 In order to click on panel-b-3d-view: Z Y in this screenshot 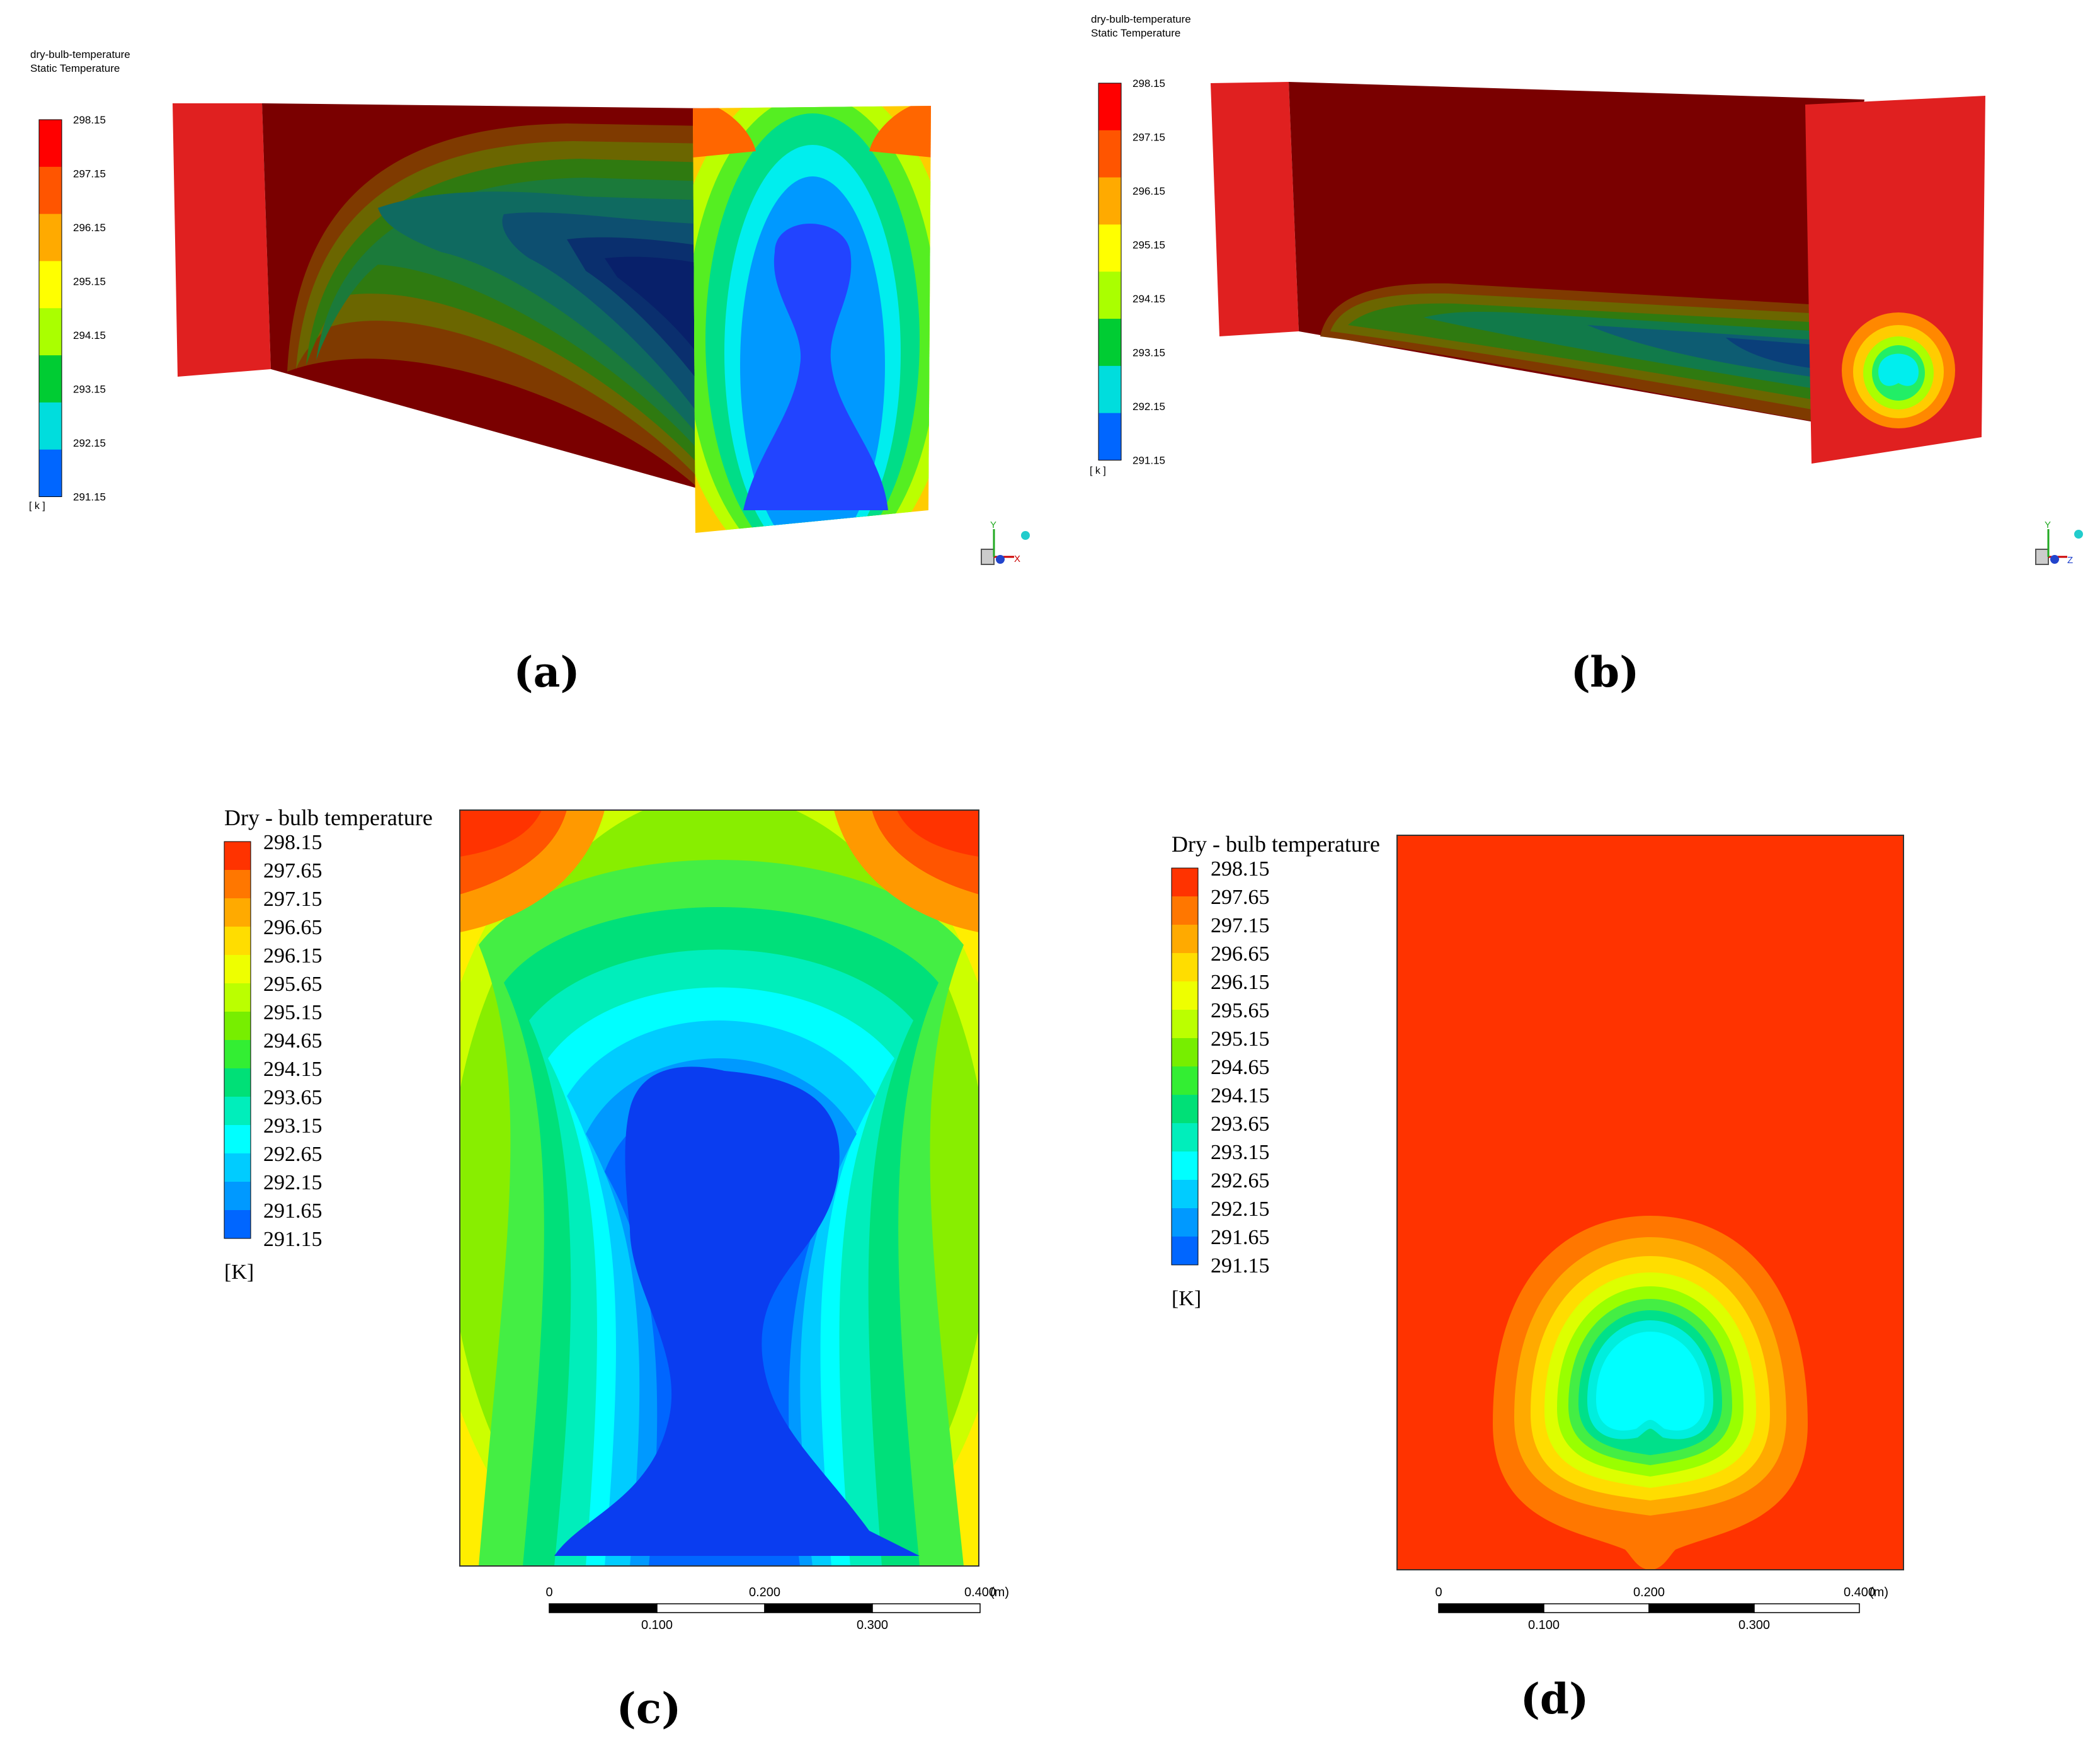, I will do `click(1647, 324)`.